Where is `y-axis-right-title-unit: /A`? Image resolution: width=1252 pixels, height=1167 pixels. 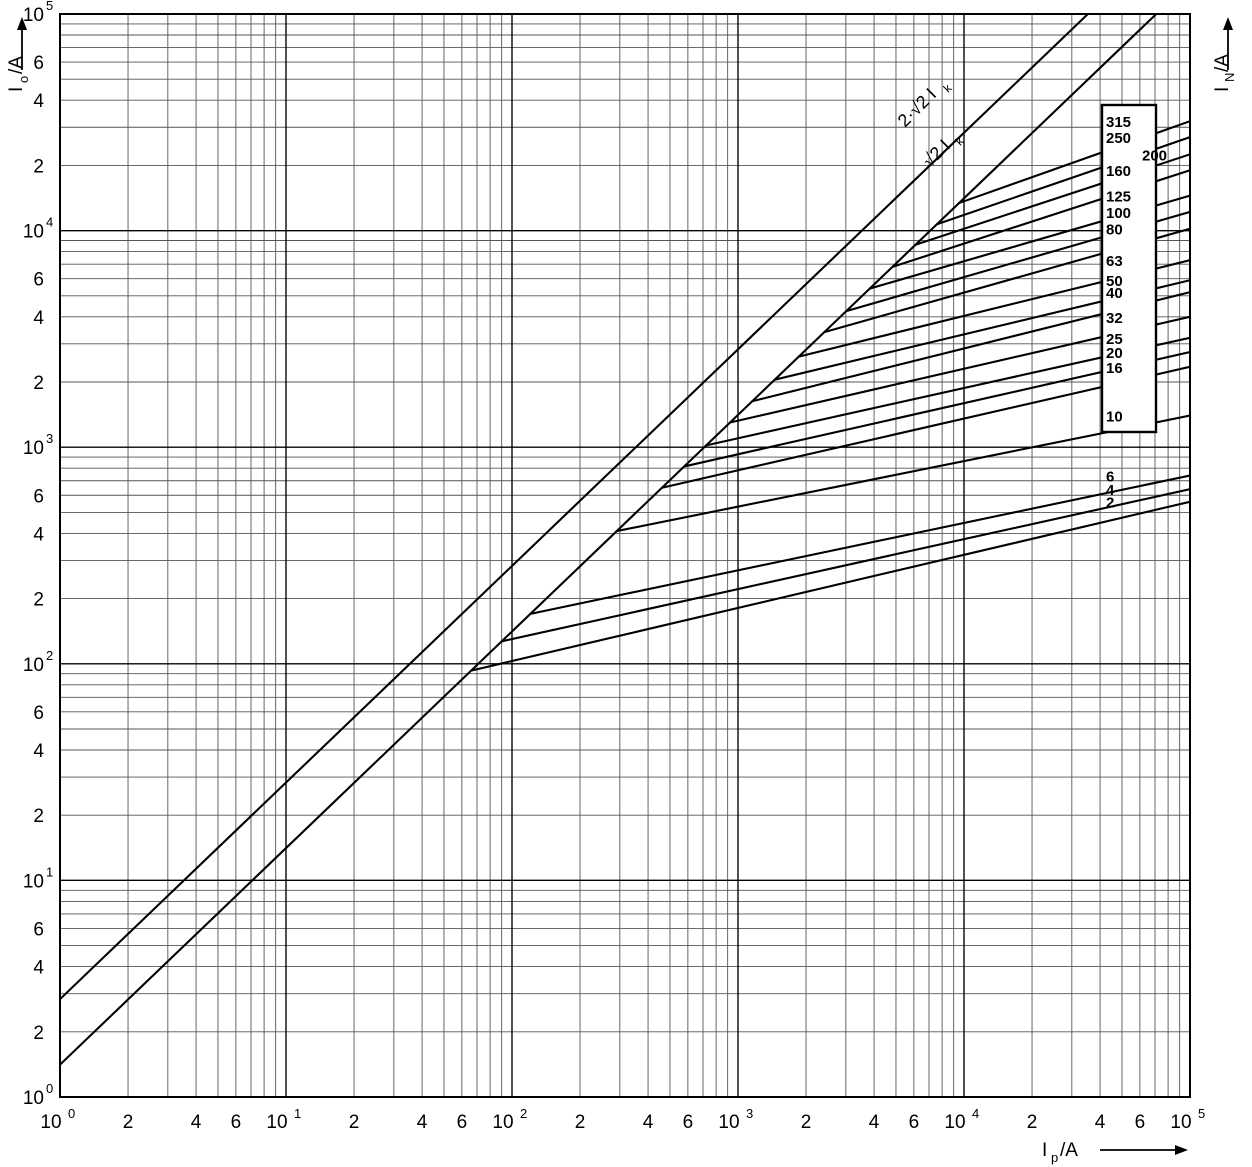 y-axis-right-title-unit: /A is located at coordinates (1222, 63).